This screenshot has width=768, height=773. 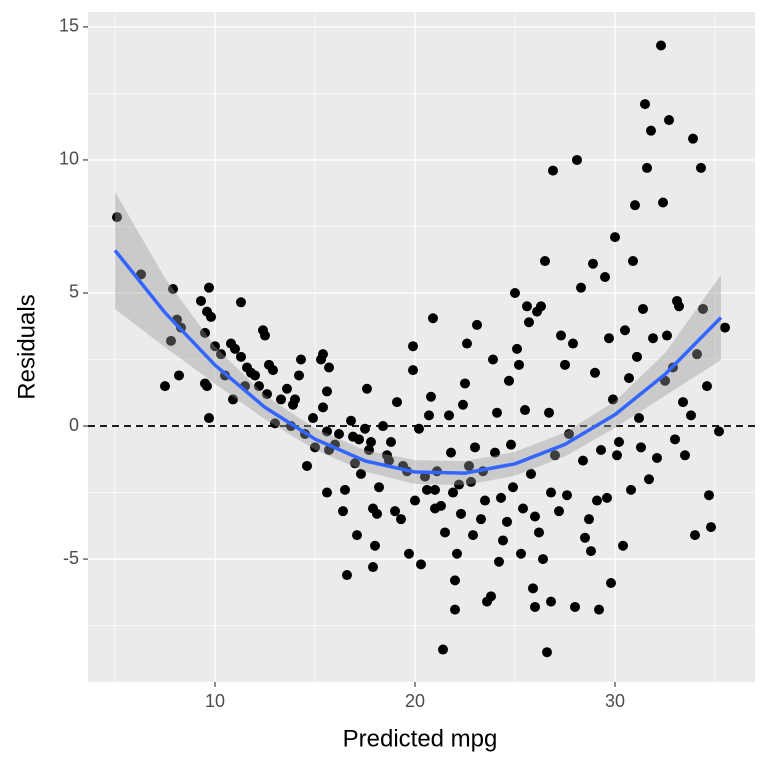 What do you see at coordinates (74, 425) in the screenshot?
I see `y-tick-label: 0` at bounding box center [74, 425].